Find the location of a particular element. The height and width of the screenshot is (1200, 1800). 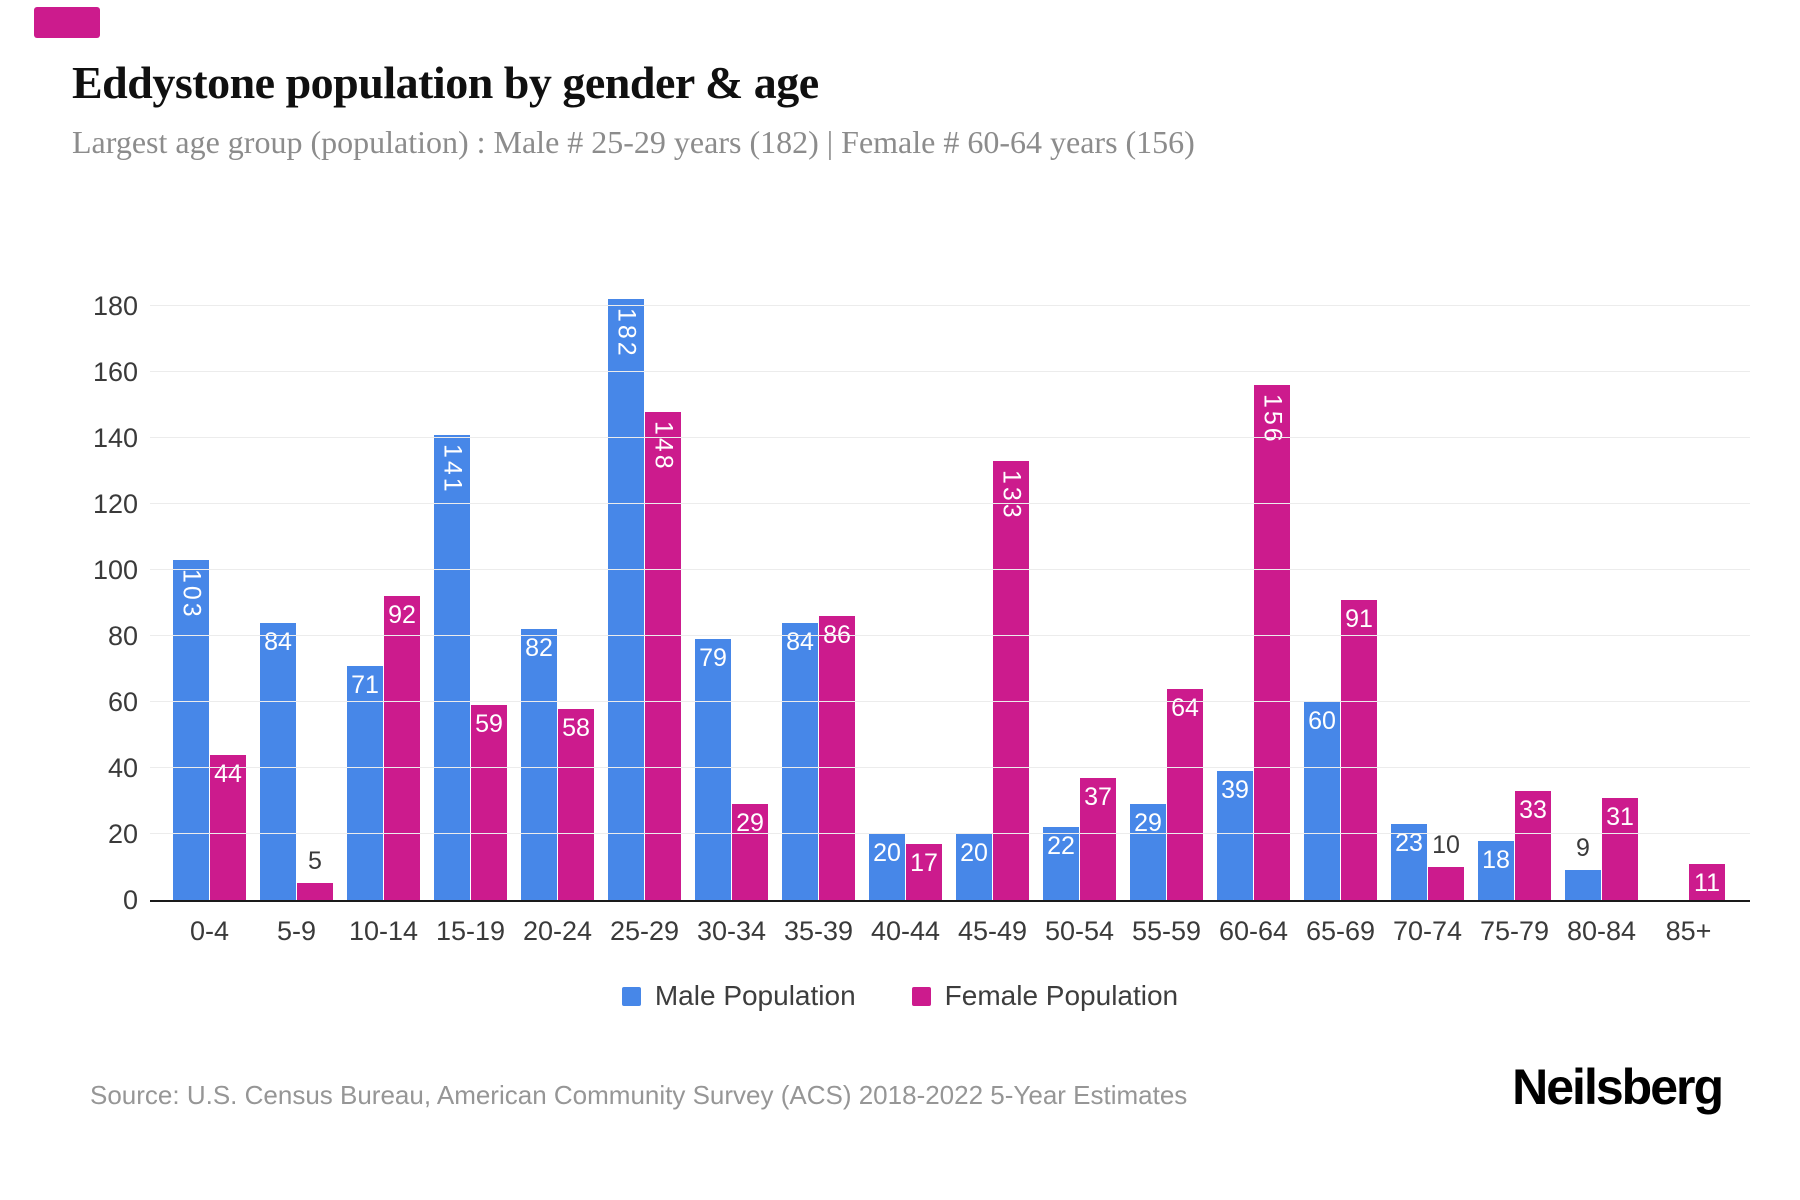

bar-value-label-male-75-79: 18 is located at coordinates (1496, 860).